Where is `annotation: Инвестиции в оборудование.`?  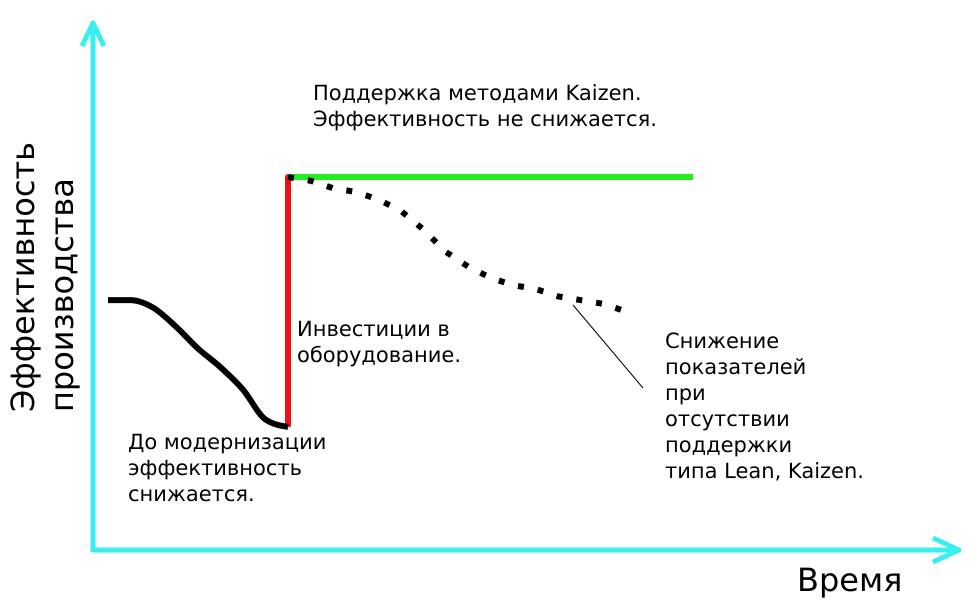 annotation: Инвестиции в оборудование. is located at coordinates (379, 342).